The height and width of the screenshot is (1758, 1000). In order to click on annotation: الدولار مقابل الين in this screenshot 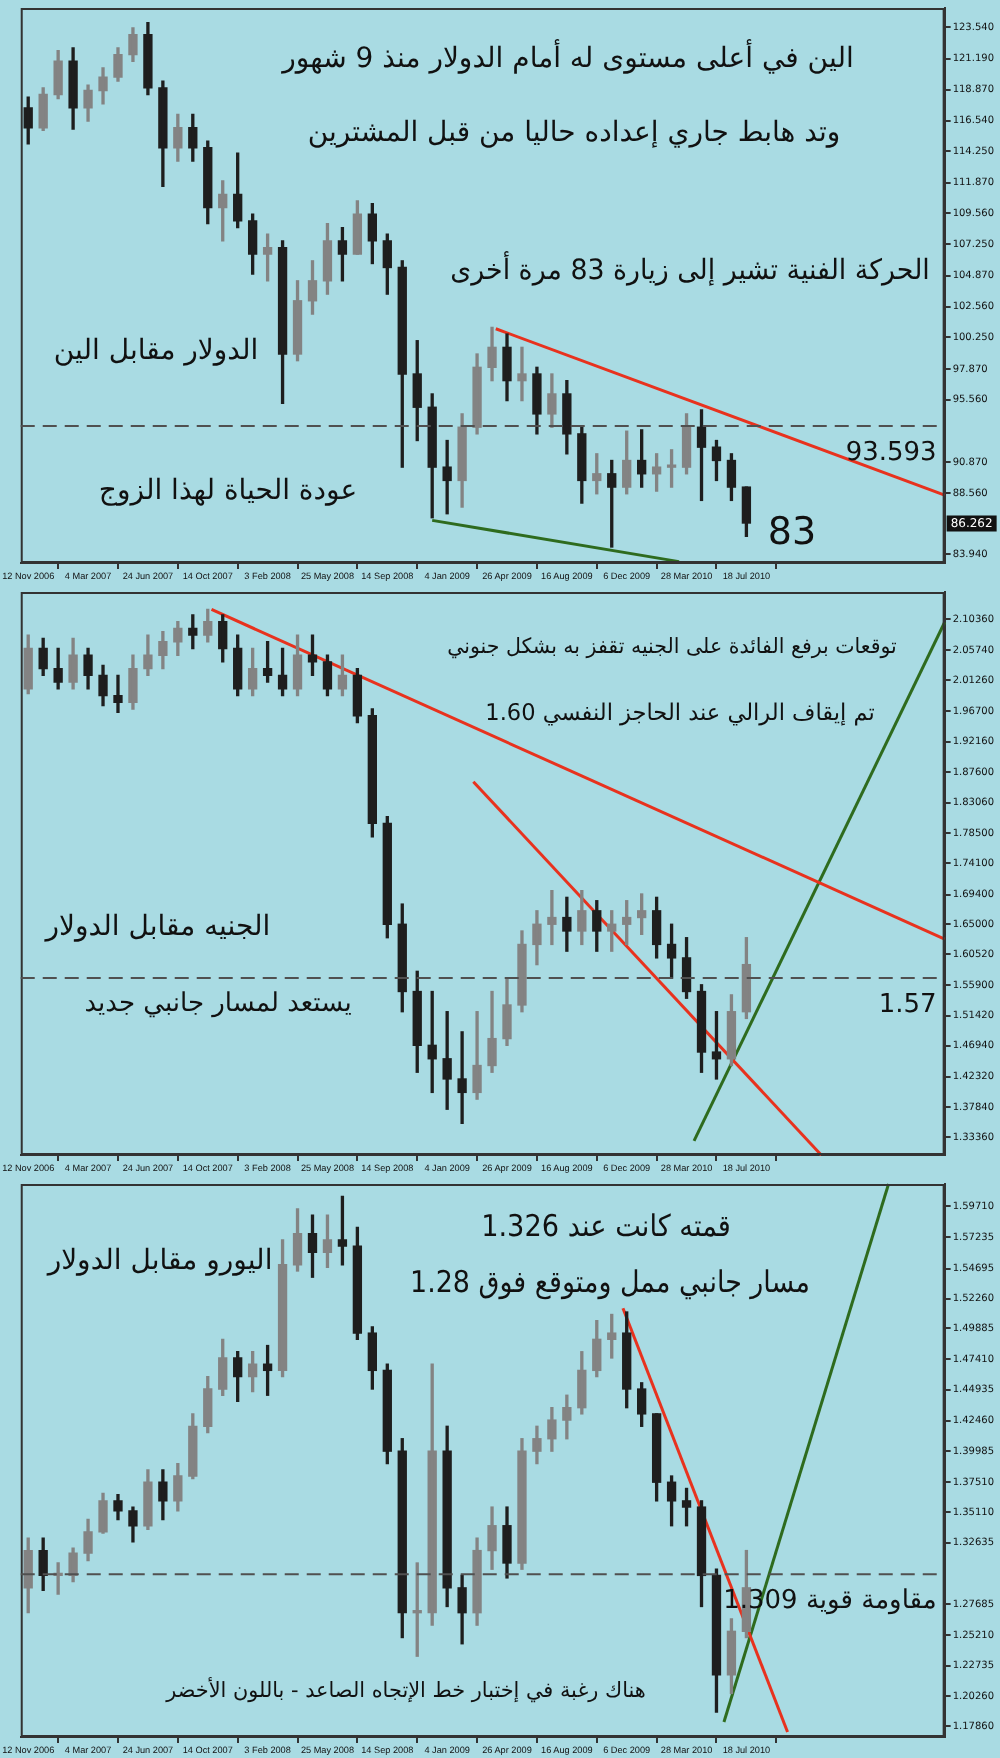, I will do `click(156, 351)`.